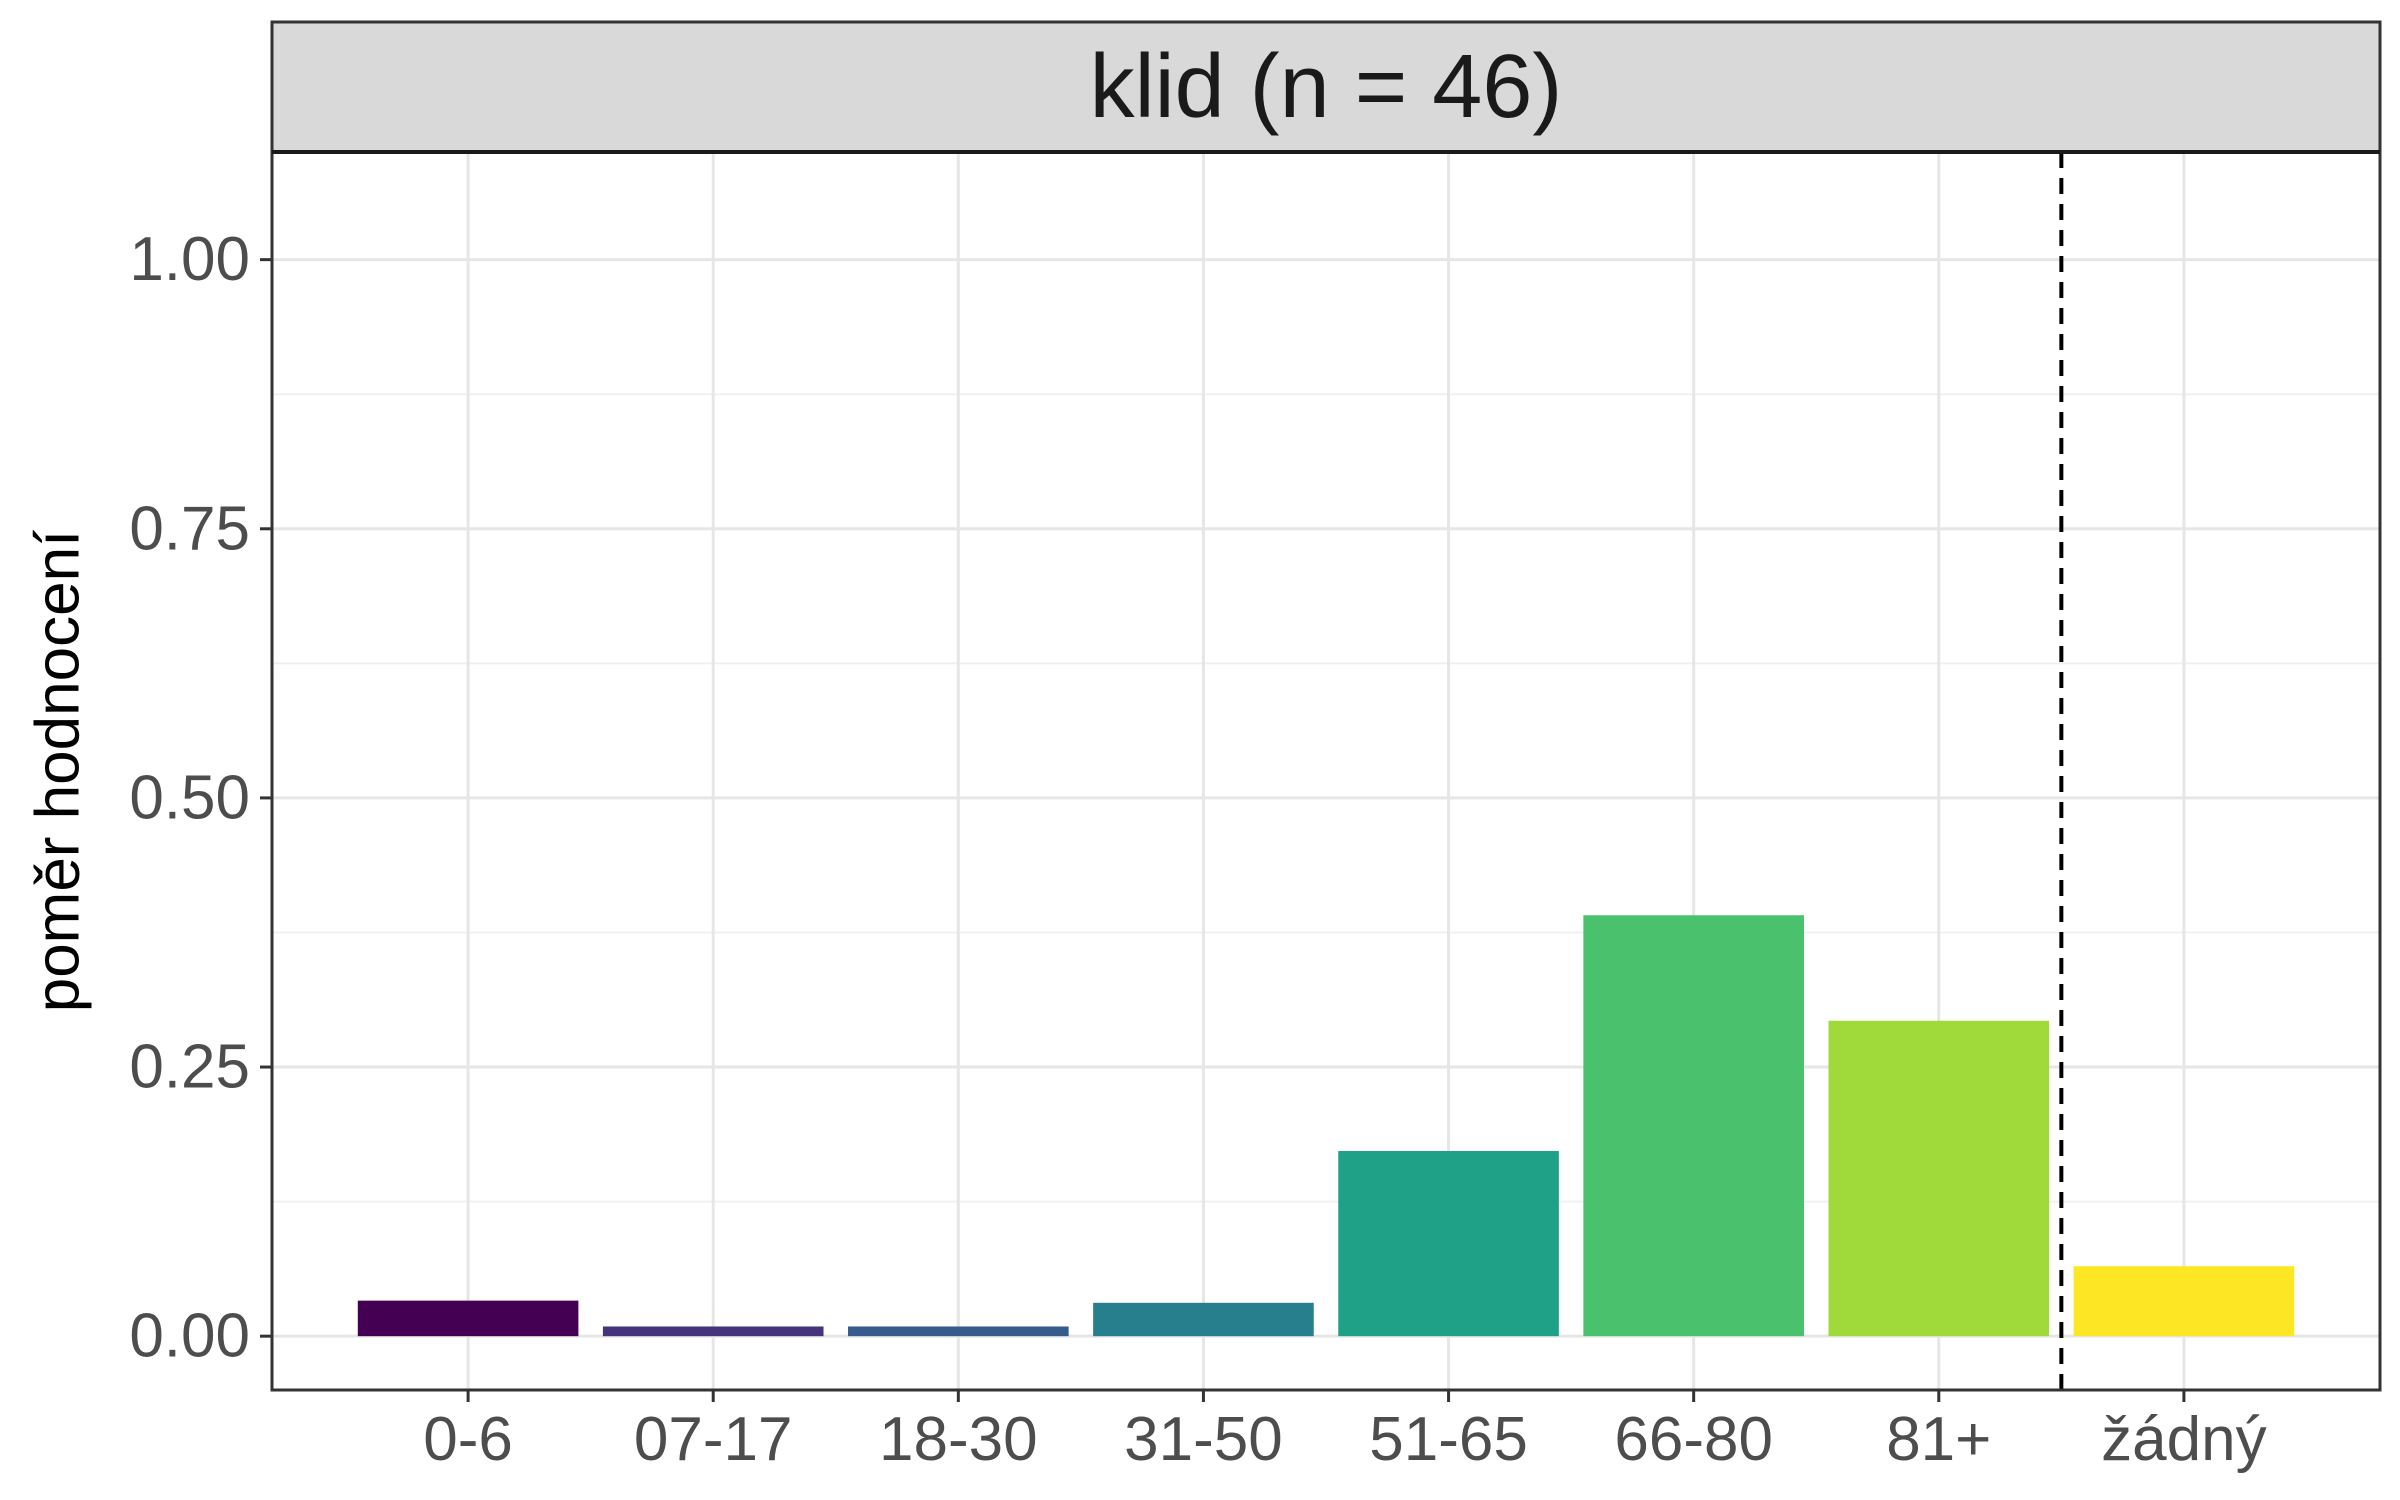  What do you see at coordinates (2184, 1301) in the screenshot?
I see `bar-žádný` at bounding box center [2184, 1301].